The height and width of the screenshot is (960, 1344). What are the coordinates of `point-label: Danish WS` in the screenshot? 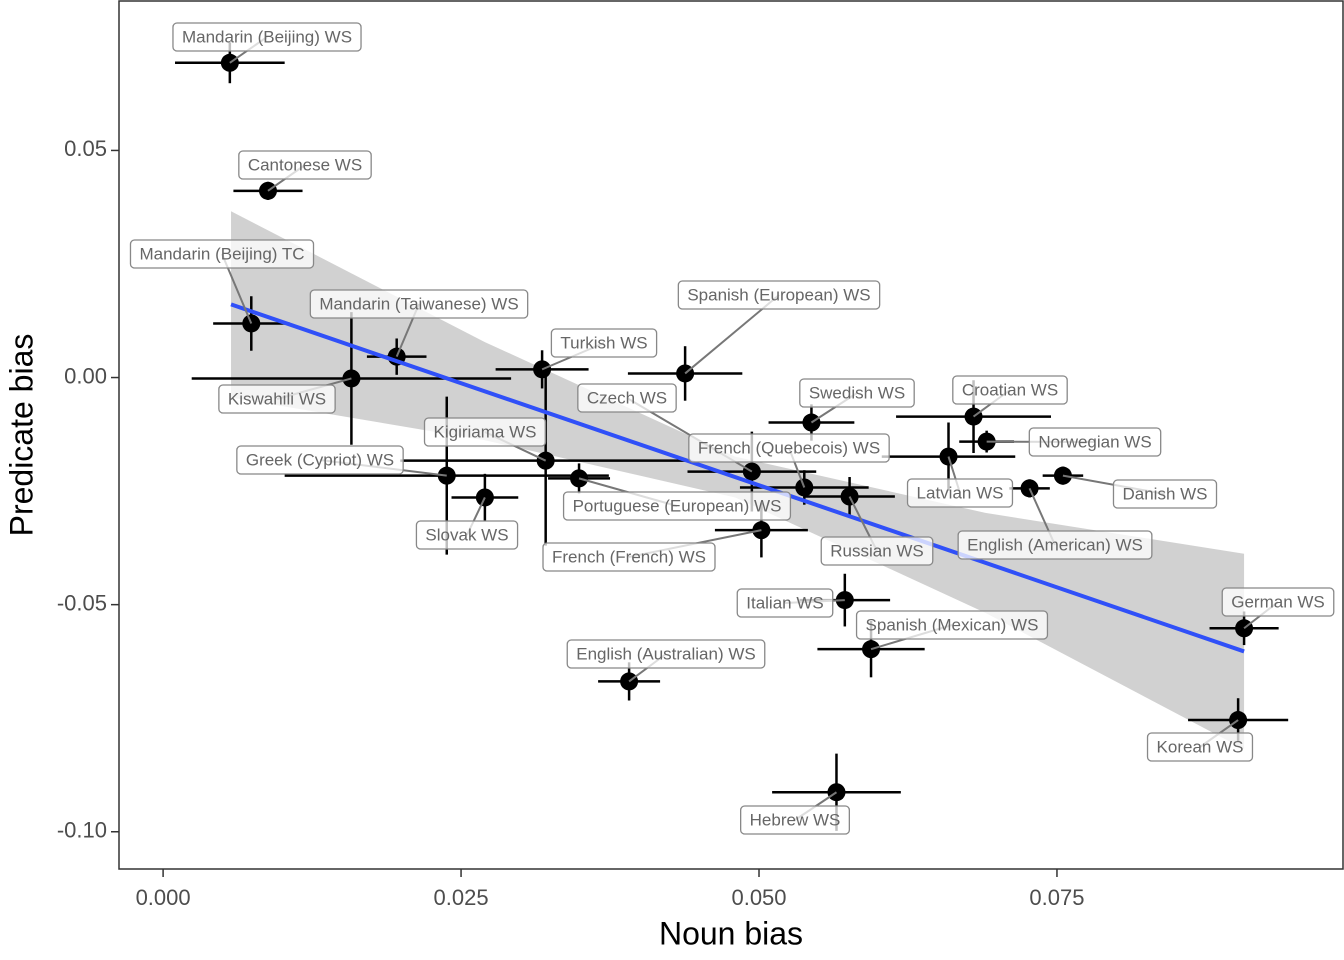 It's located at (1165, 494).